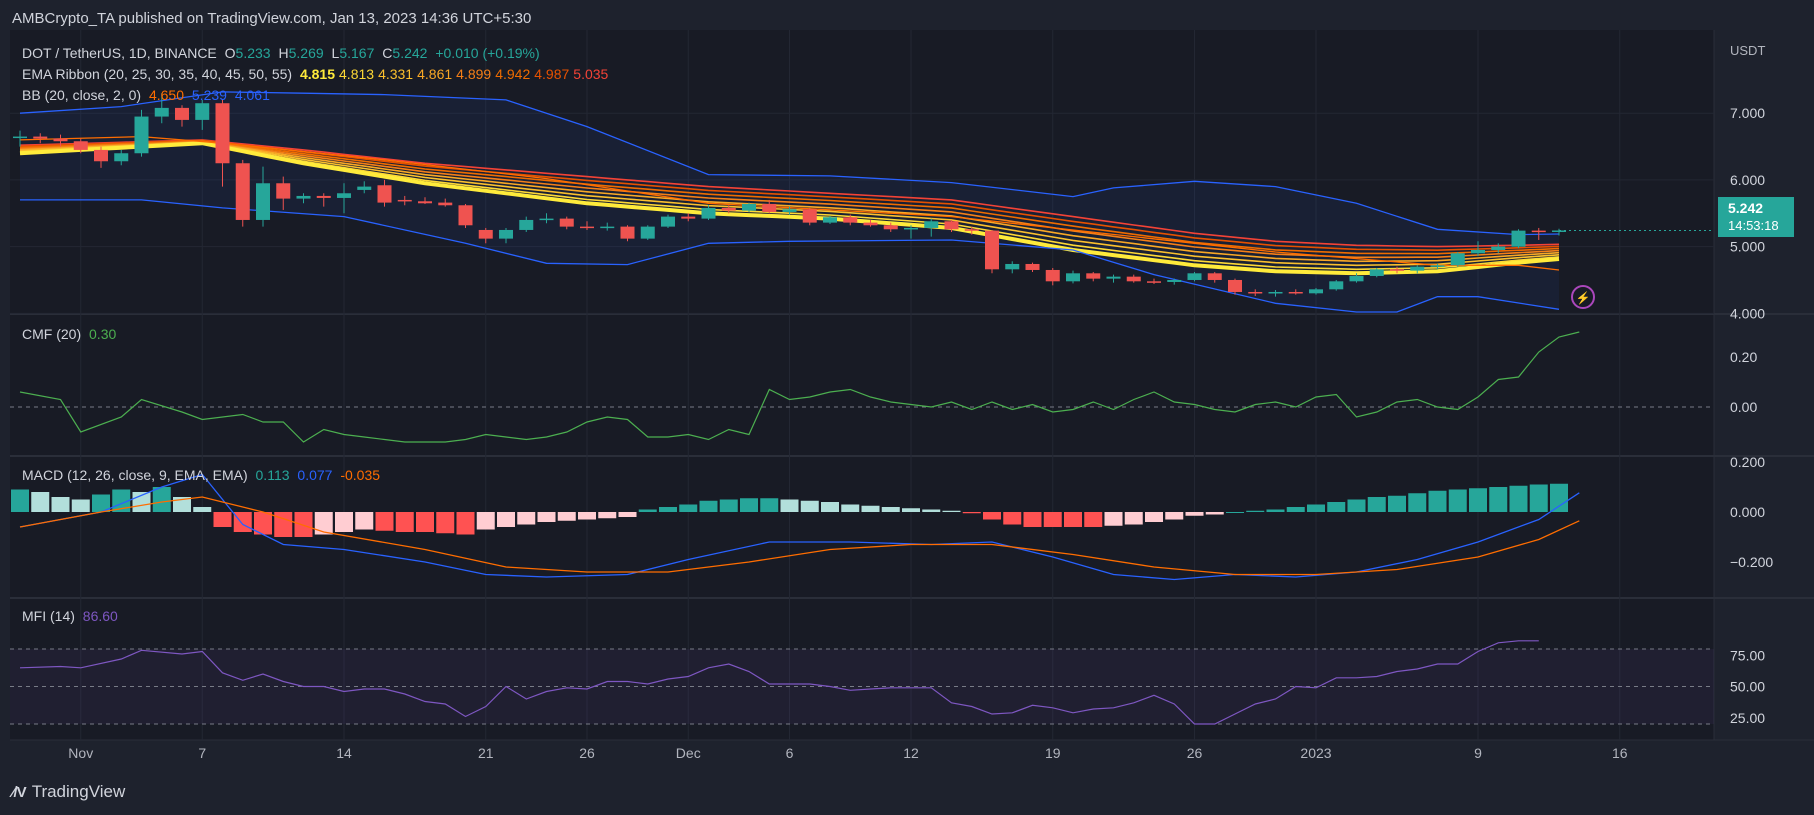  Describe the element at coordinates (82, 95) in the screenshot. I see `bb-label: BB (20, close, 2, 0)` at that location.